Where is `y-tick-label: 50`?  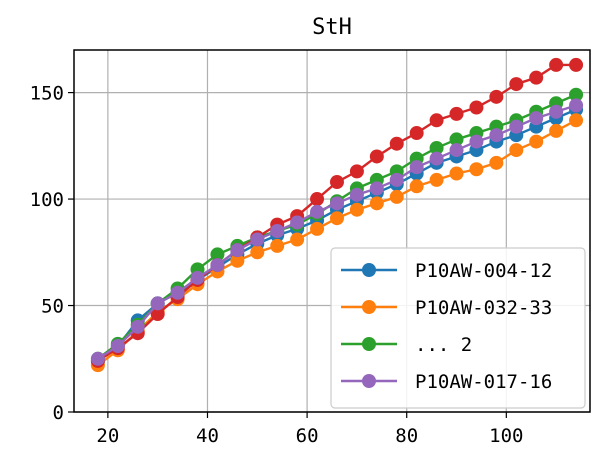 y-tick-label: 50 is located at coordinates (52, 307).